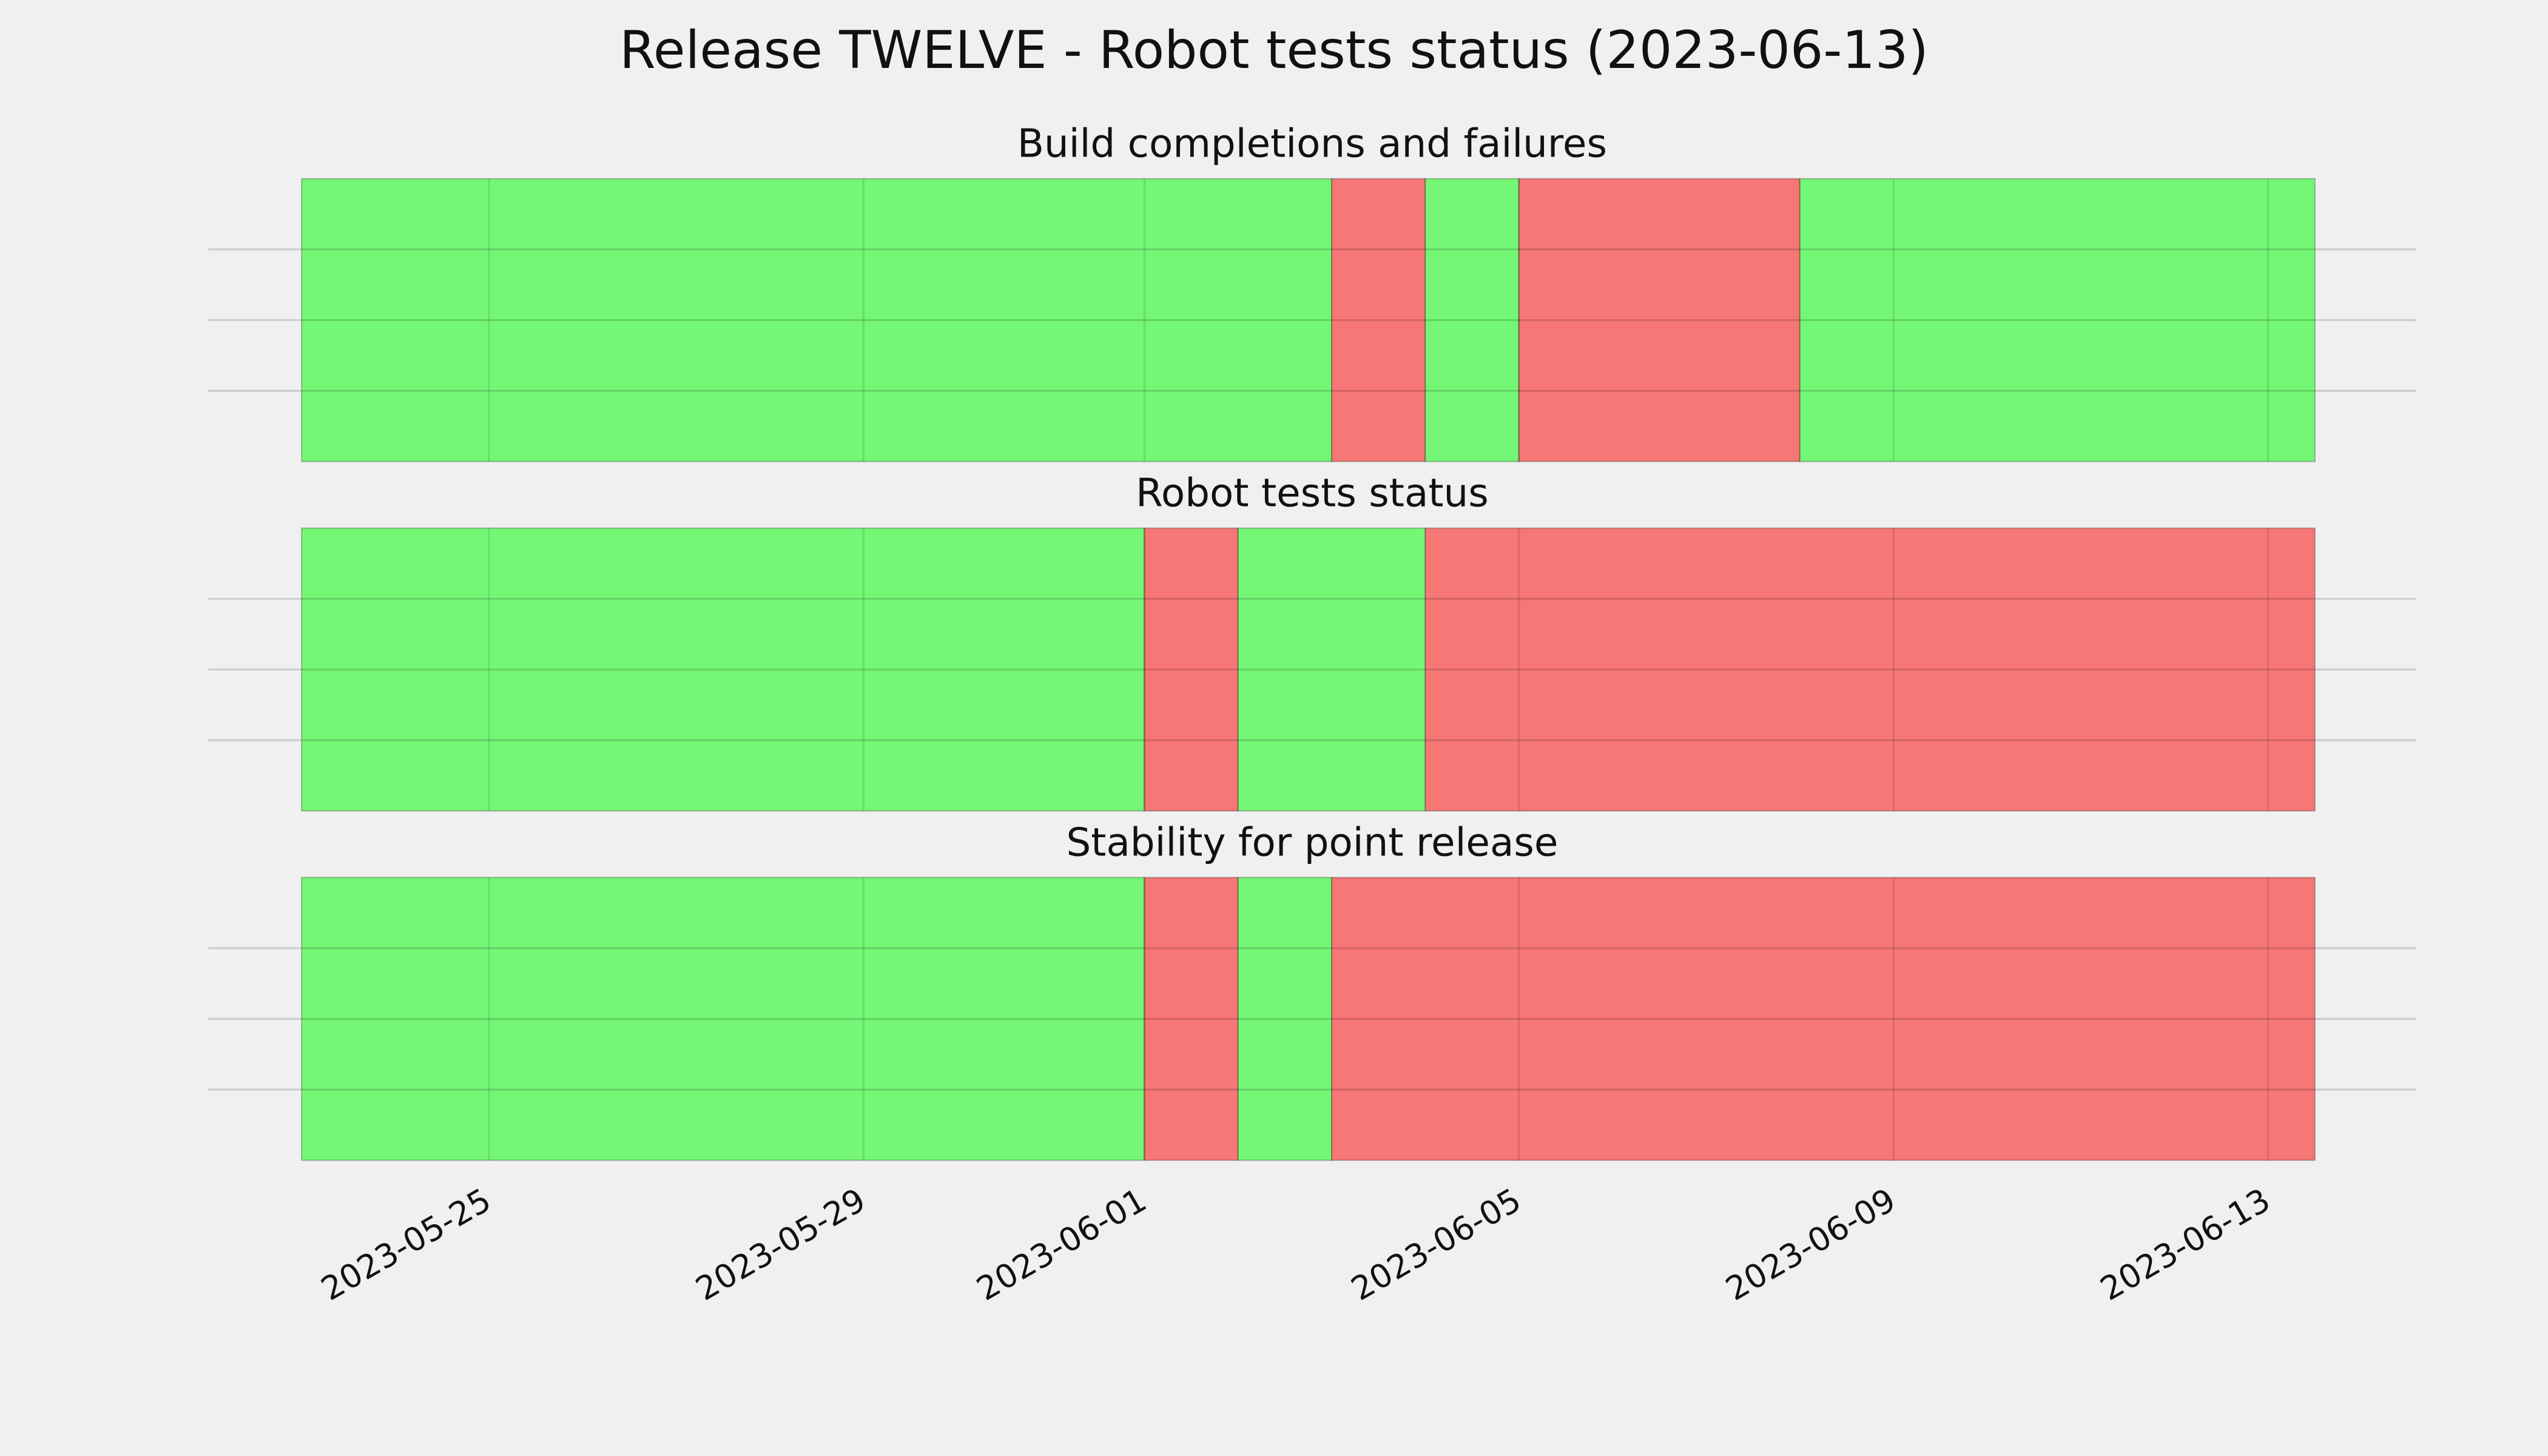 The height and width of the screenshot is (1456, 2548). I want to click on x-tick-label: 2023-06-05, so click(1436, 1244).